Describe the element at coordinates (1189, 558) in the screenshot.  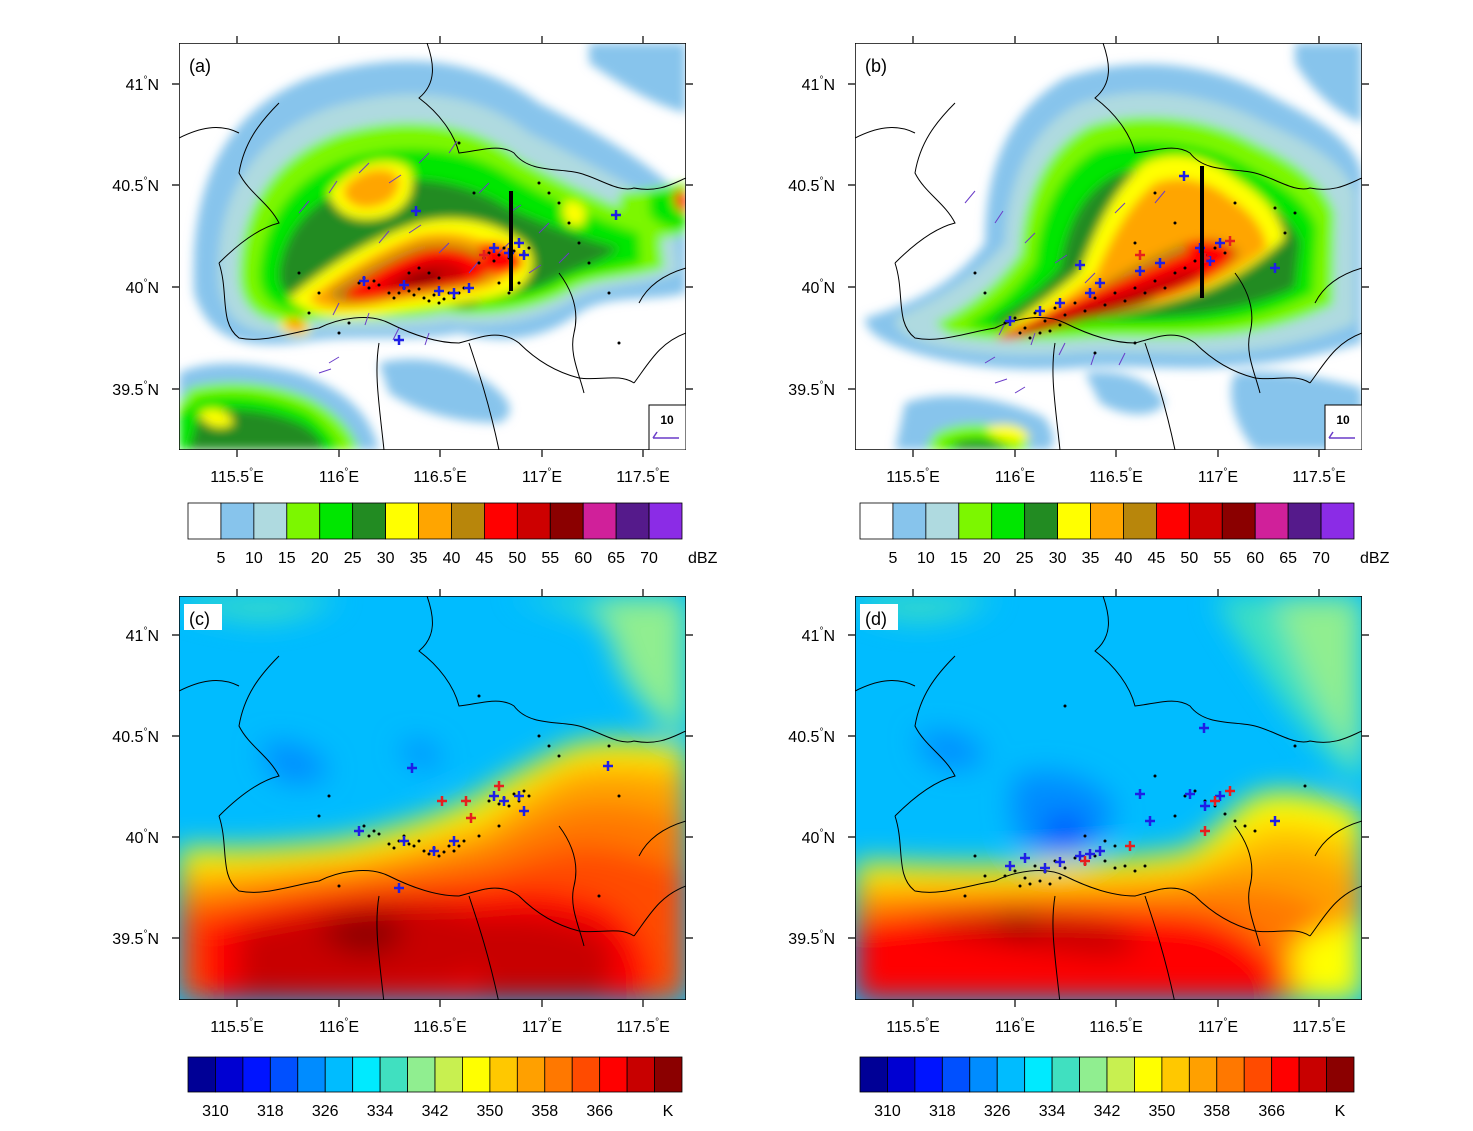
I see `colorbar-label: 50` at that location.